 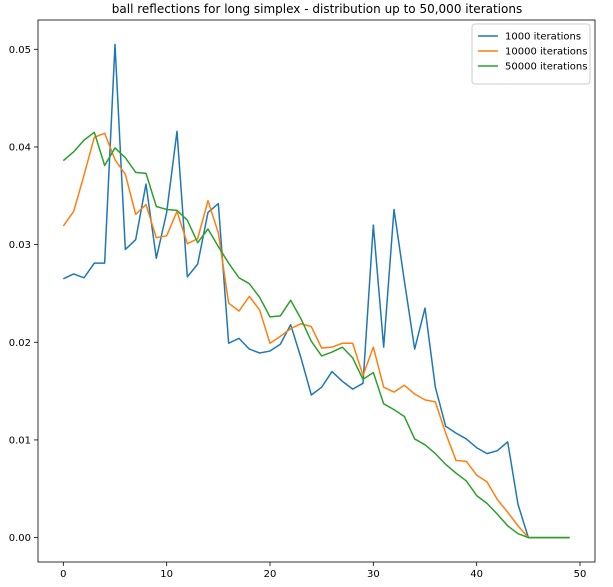 I want to click on x-tick-label: 30, so click(x=373, y=574).